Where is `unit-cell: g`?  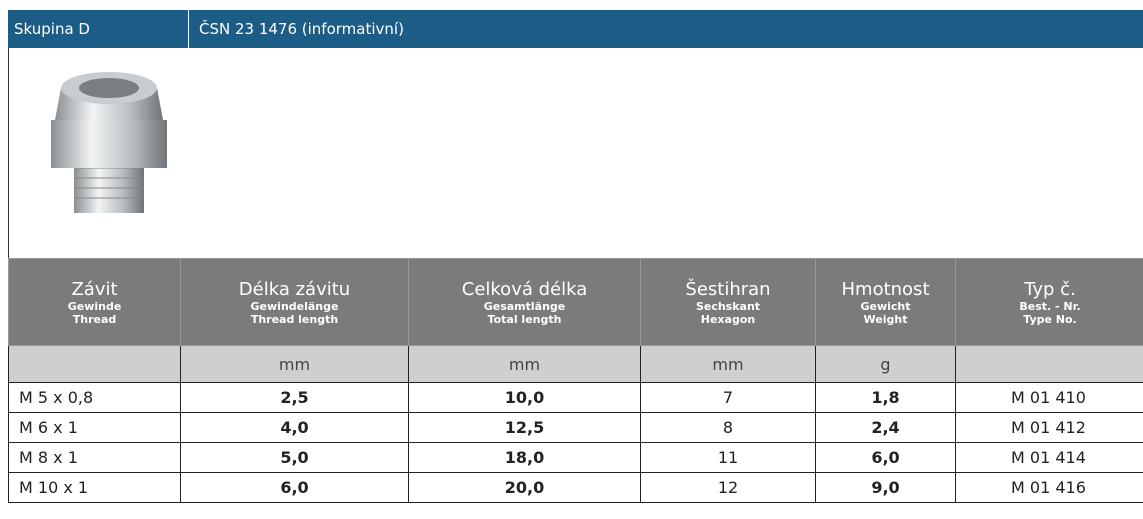
unit-cell: g is located at coordinates (885, 364).